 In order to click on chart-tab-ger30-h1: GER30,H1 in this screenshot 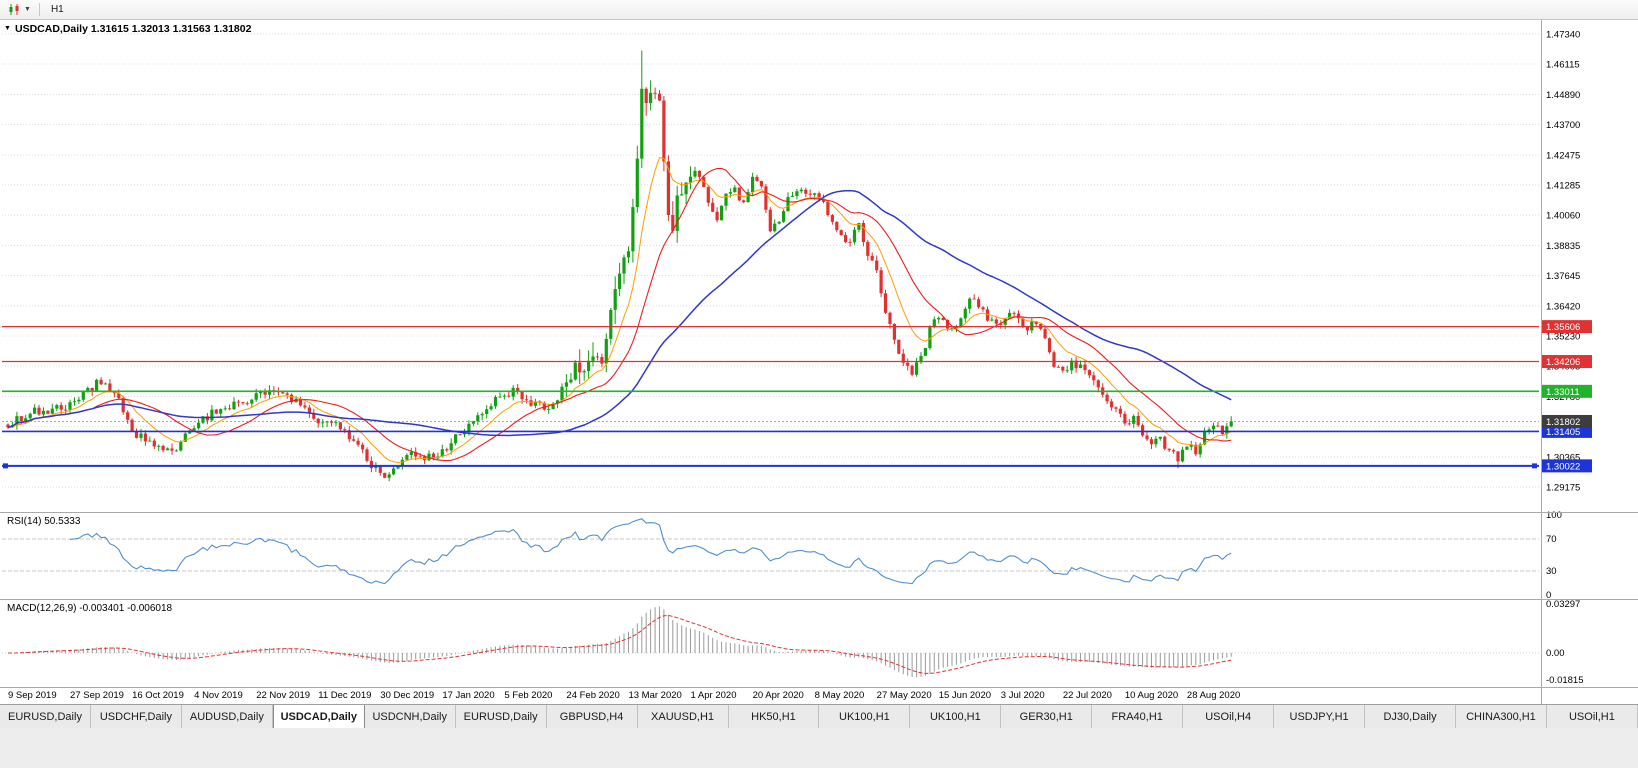, I will do `click(1047, 716)`.